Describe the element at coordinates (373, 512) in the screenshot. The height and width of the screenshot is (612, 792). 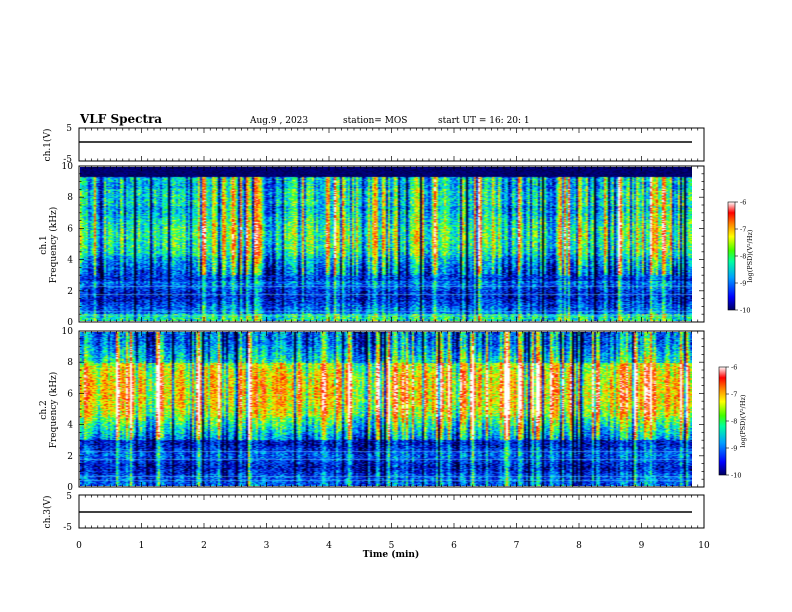
I see `ch3-waveform-panel: 5 -5 ch.3(V)` at that location.